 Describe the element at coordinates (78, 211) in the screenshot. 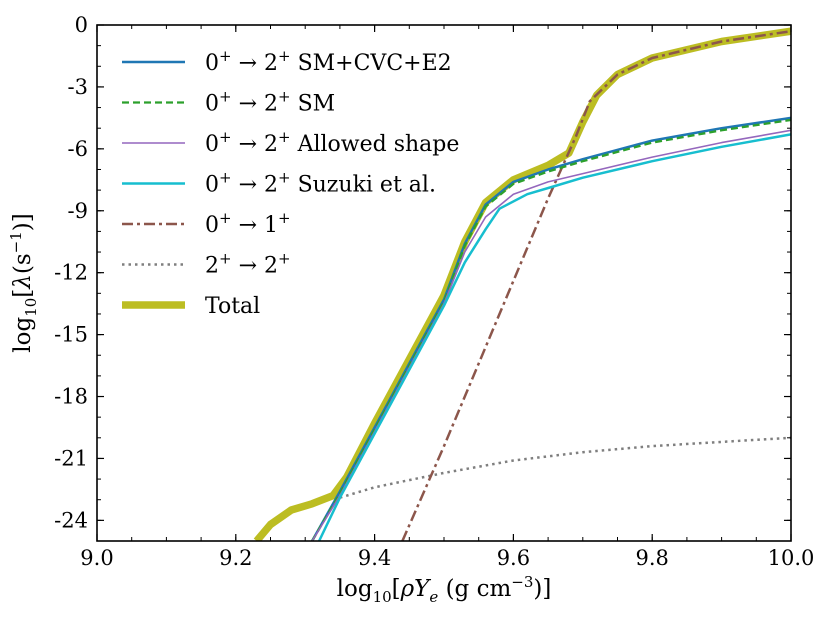

I see `y-tick-label: -9` at that location.